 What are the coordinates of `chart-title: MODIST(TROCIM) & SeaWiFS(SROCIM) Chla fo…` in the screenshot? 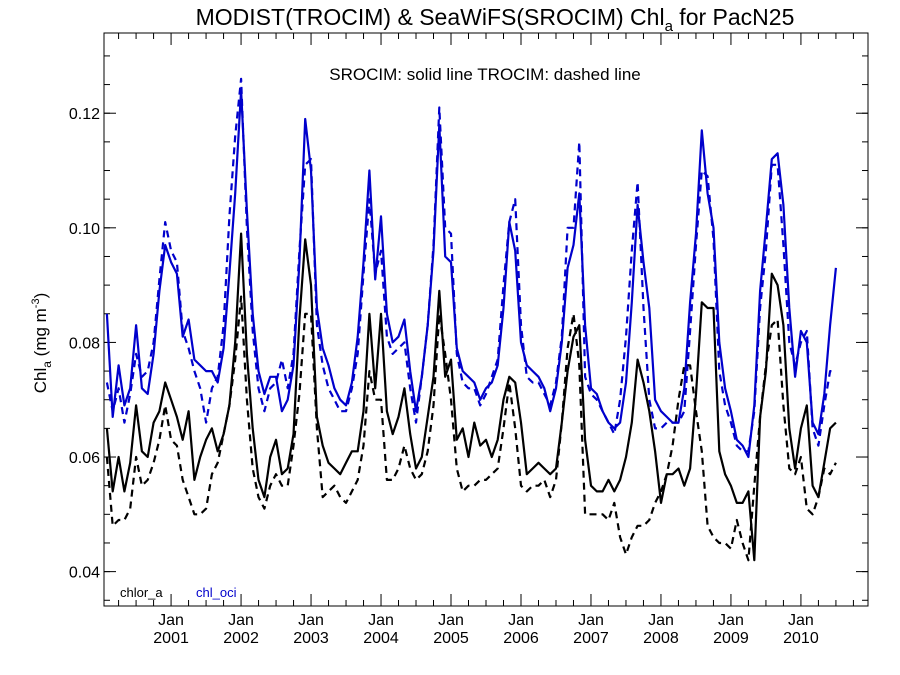 It's located at (495, 19).